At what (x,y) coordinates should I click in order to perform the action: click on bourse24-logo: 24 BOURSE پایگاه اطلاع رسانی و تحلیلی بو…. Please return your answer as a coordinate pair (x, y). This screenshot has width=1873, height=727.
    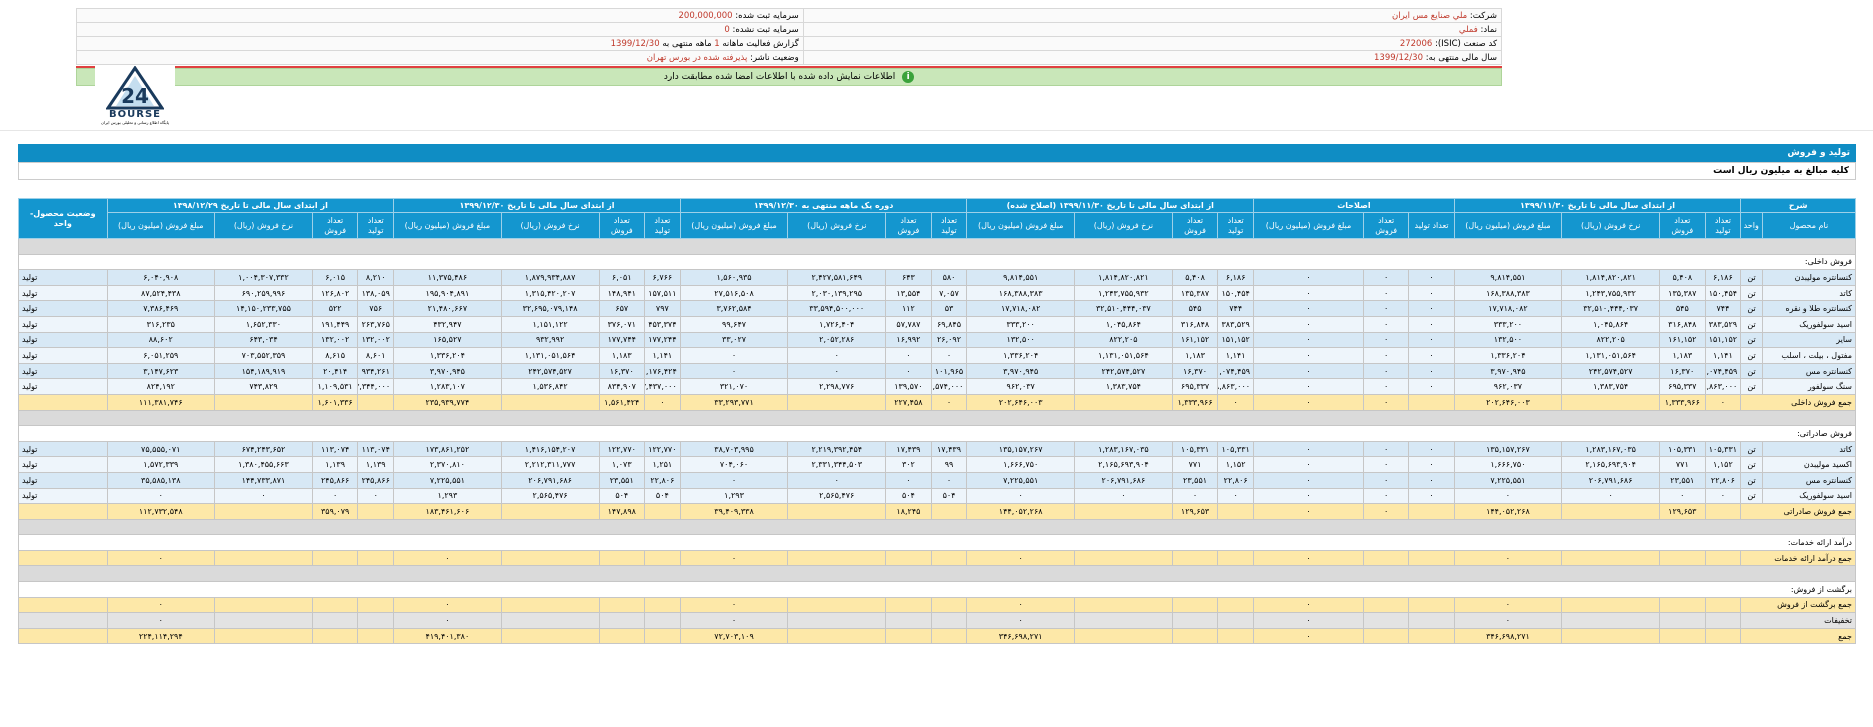
    Looking at the image, I should click on (135, 98).